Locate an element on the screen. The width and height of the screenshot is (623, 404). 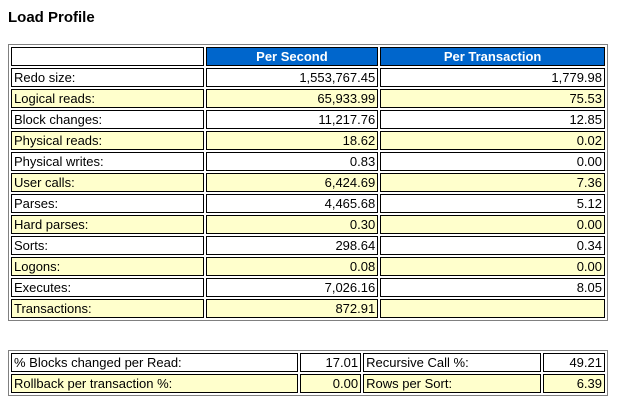
per-transaction-value: 0.34 is located at coordinates (492, 245).